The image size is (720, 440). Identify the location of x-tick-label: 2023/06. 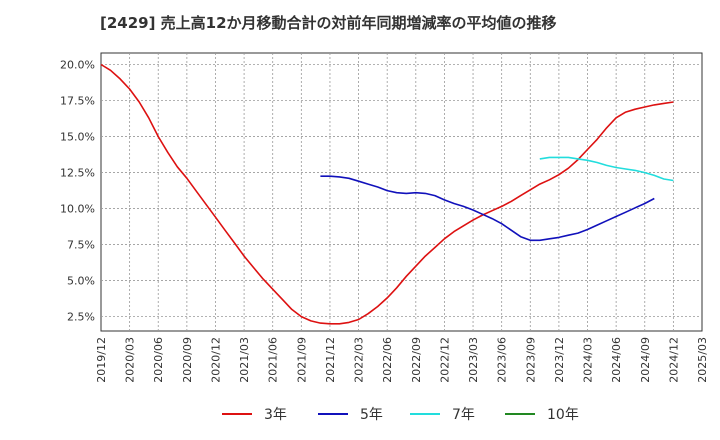
(502, 360).